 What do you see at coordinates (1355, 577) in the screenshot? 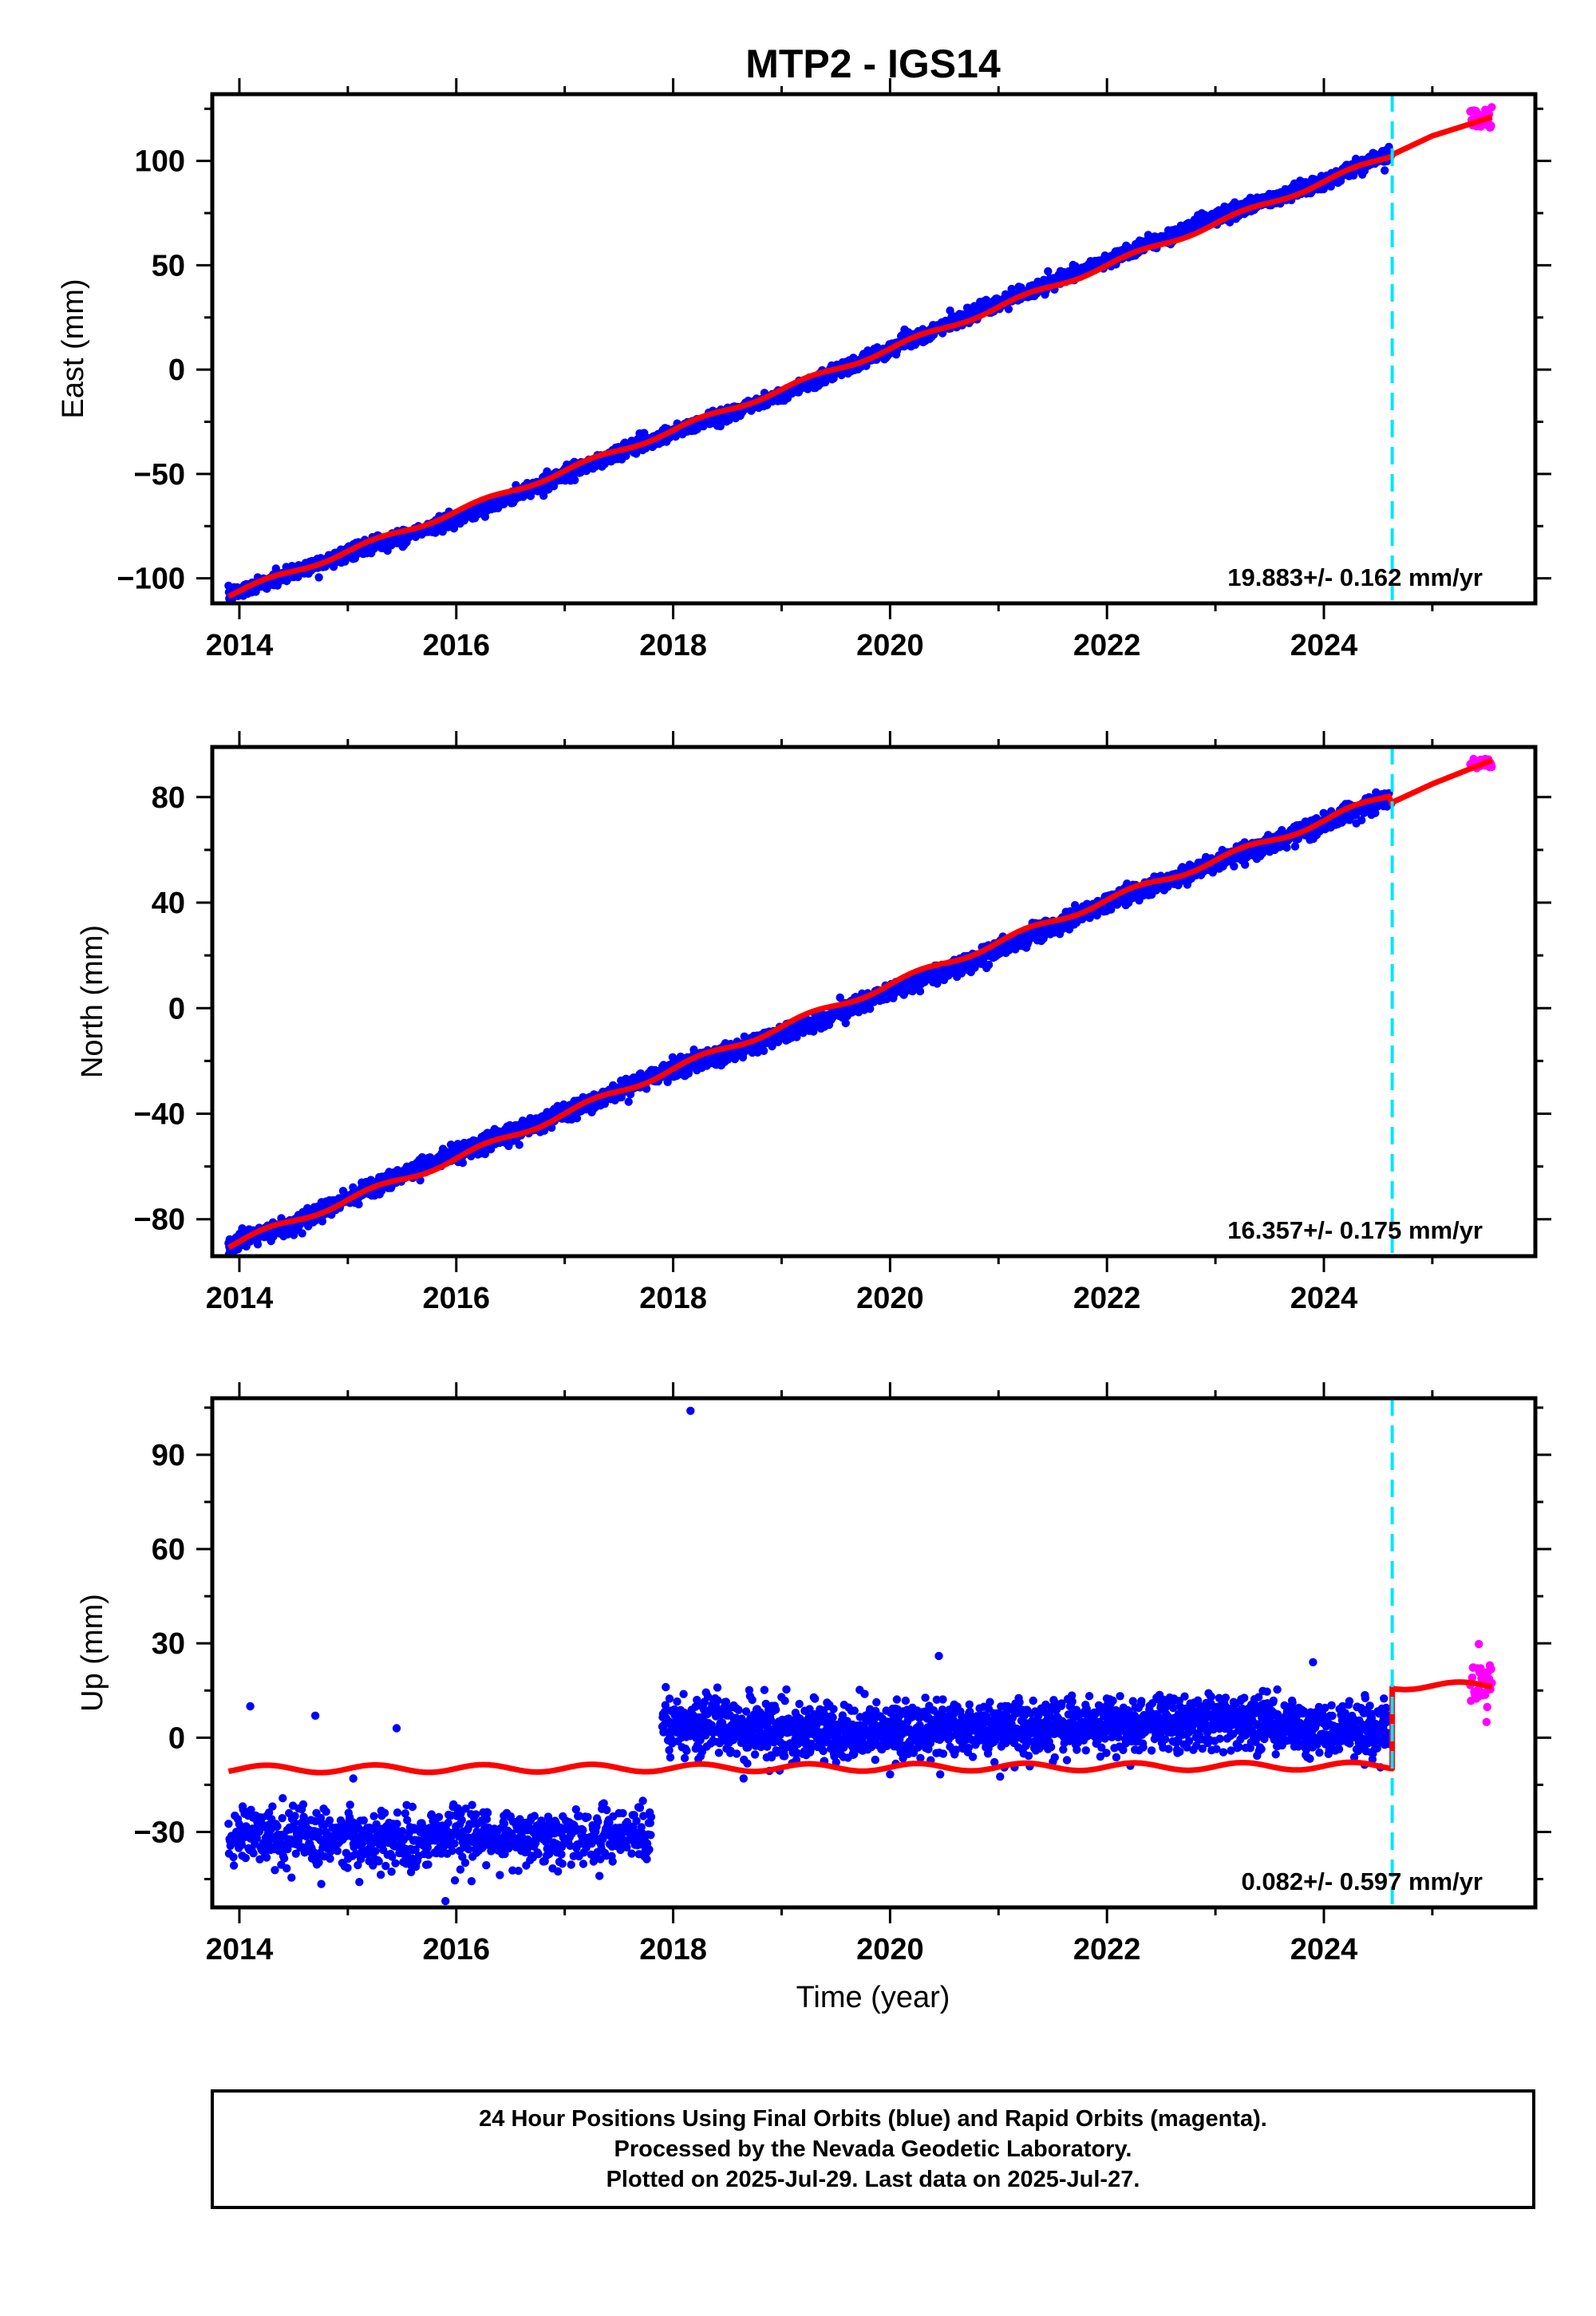
I see `rate-label: 19.883+/- 0.162 mm/yr` at bounding box center [1355, 577].